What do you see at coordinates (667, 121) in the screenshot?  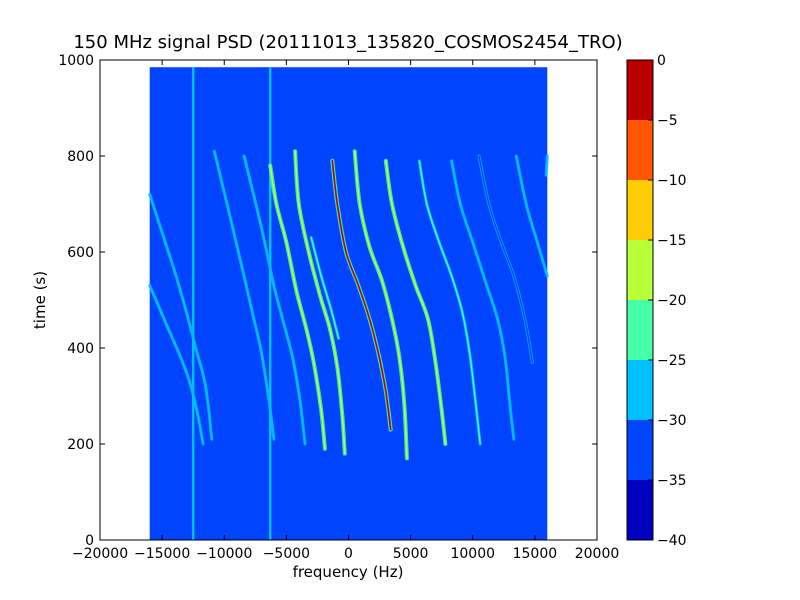 I see `colorbar-tick-label: −5` at bounding box center [667, 121].